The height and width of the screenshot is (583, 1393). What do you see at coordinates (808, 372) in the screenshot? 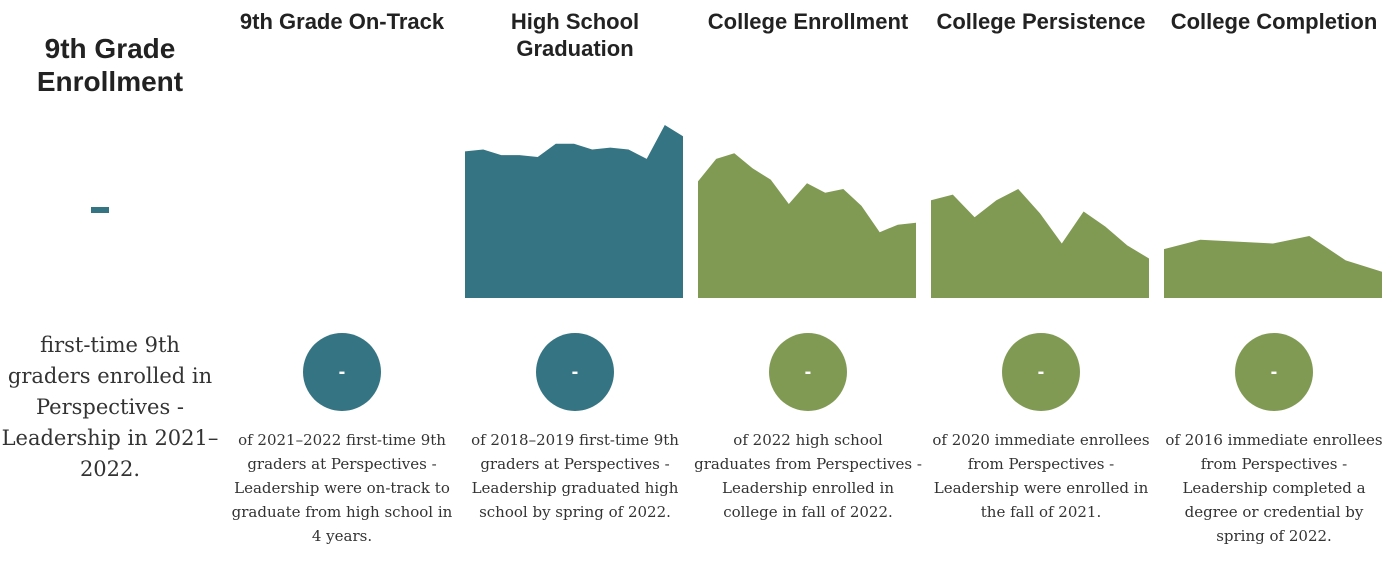
I see `stage-value-circle-enrollment: -` at bounding box center [808, 372].